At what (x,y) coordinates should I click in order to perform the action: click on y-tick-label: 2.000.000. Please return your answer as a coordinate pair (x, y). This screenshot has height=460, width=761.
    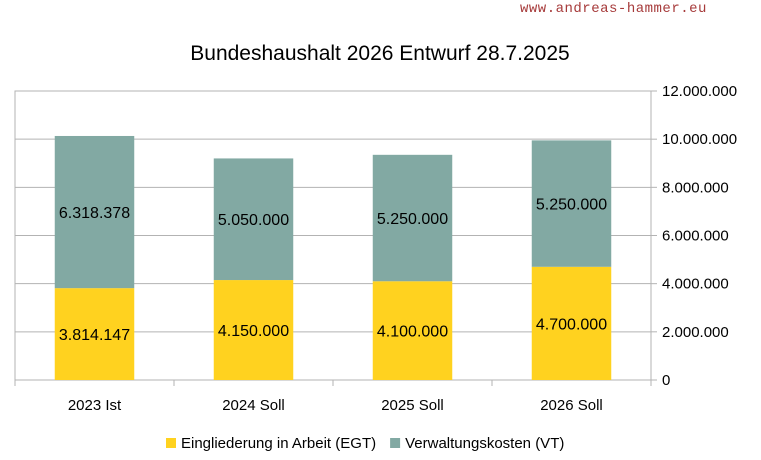
    Looking at the image, I should click on (695, 332).